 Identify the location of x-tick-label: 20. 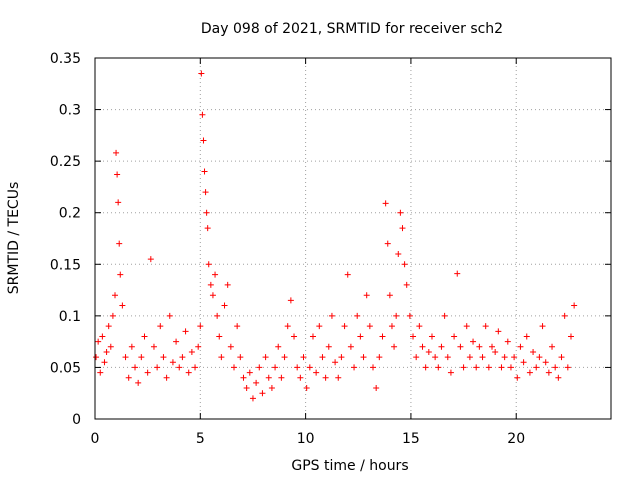
(516, 439).